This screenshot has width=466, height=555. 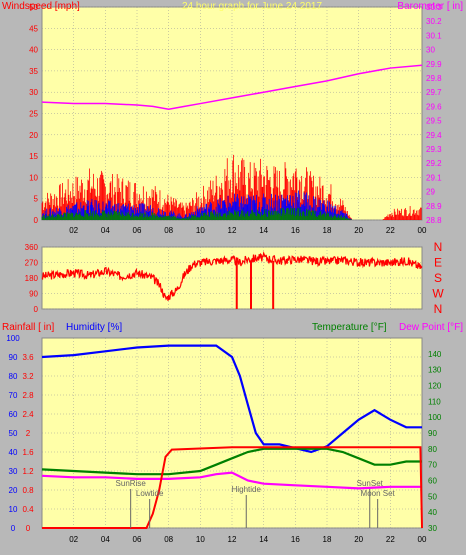 What do you see at coordinates (13, 395) in the screenshot?
I see `humidity-tick-label: 70` at bounding box center [13, 395].